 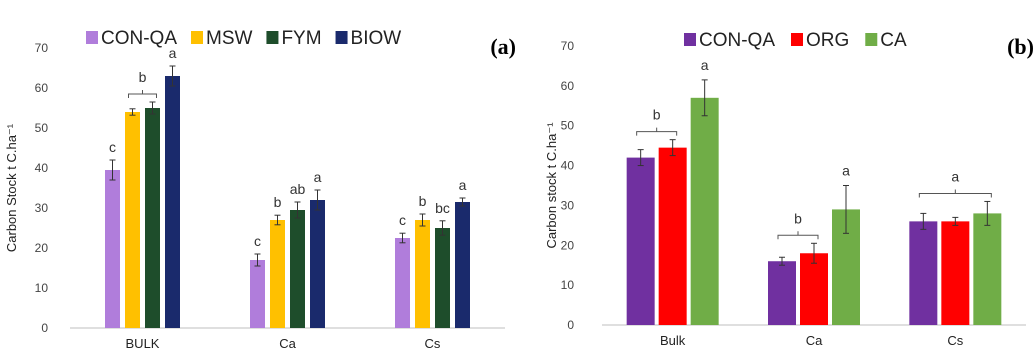 I want to click on y-axis-label: Carbon stock t C.ha⁻¹, so click(x=551, y=185).